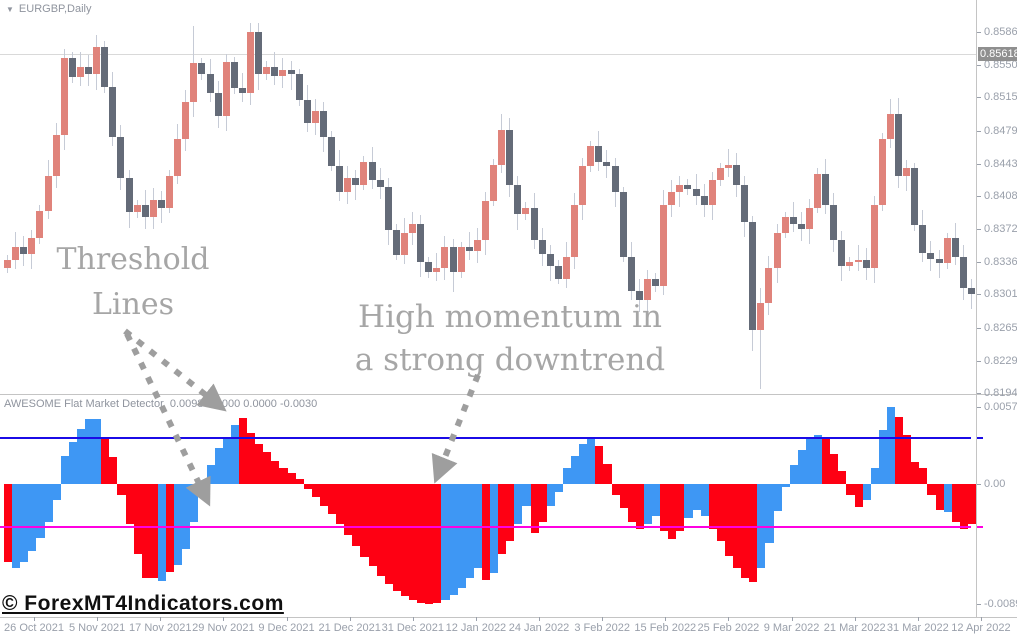 The width and height of the screenshot is (1017, 637). I want to click on chevron-down-icon: ▼, so click(10, 9).